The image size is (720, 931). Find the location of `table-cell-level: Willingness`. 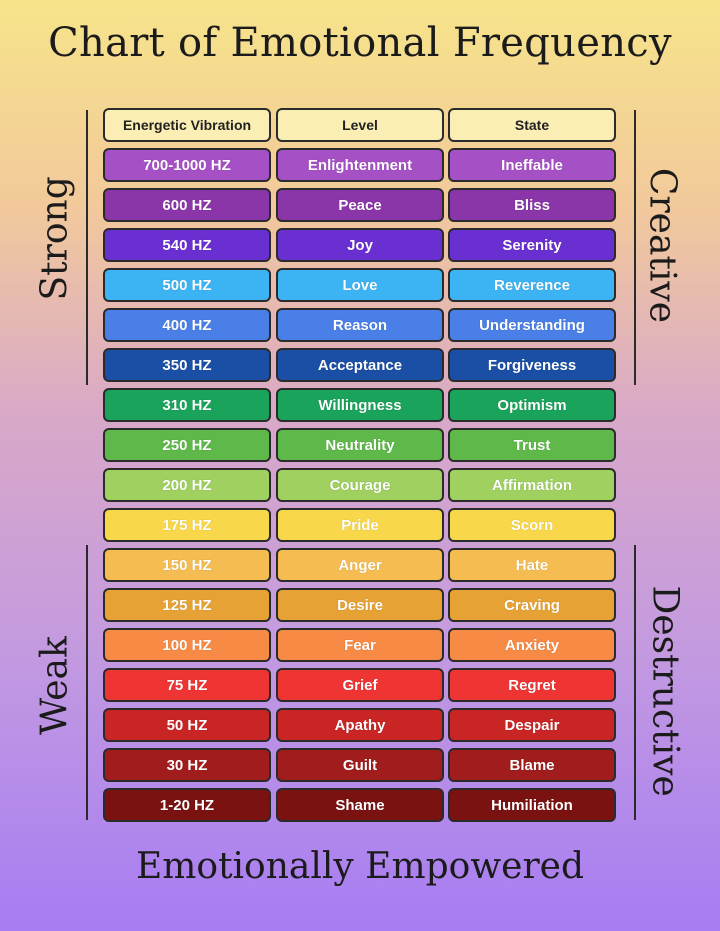

table-cell-level: Willingness is located at coordinates (360, 405).